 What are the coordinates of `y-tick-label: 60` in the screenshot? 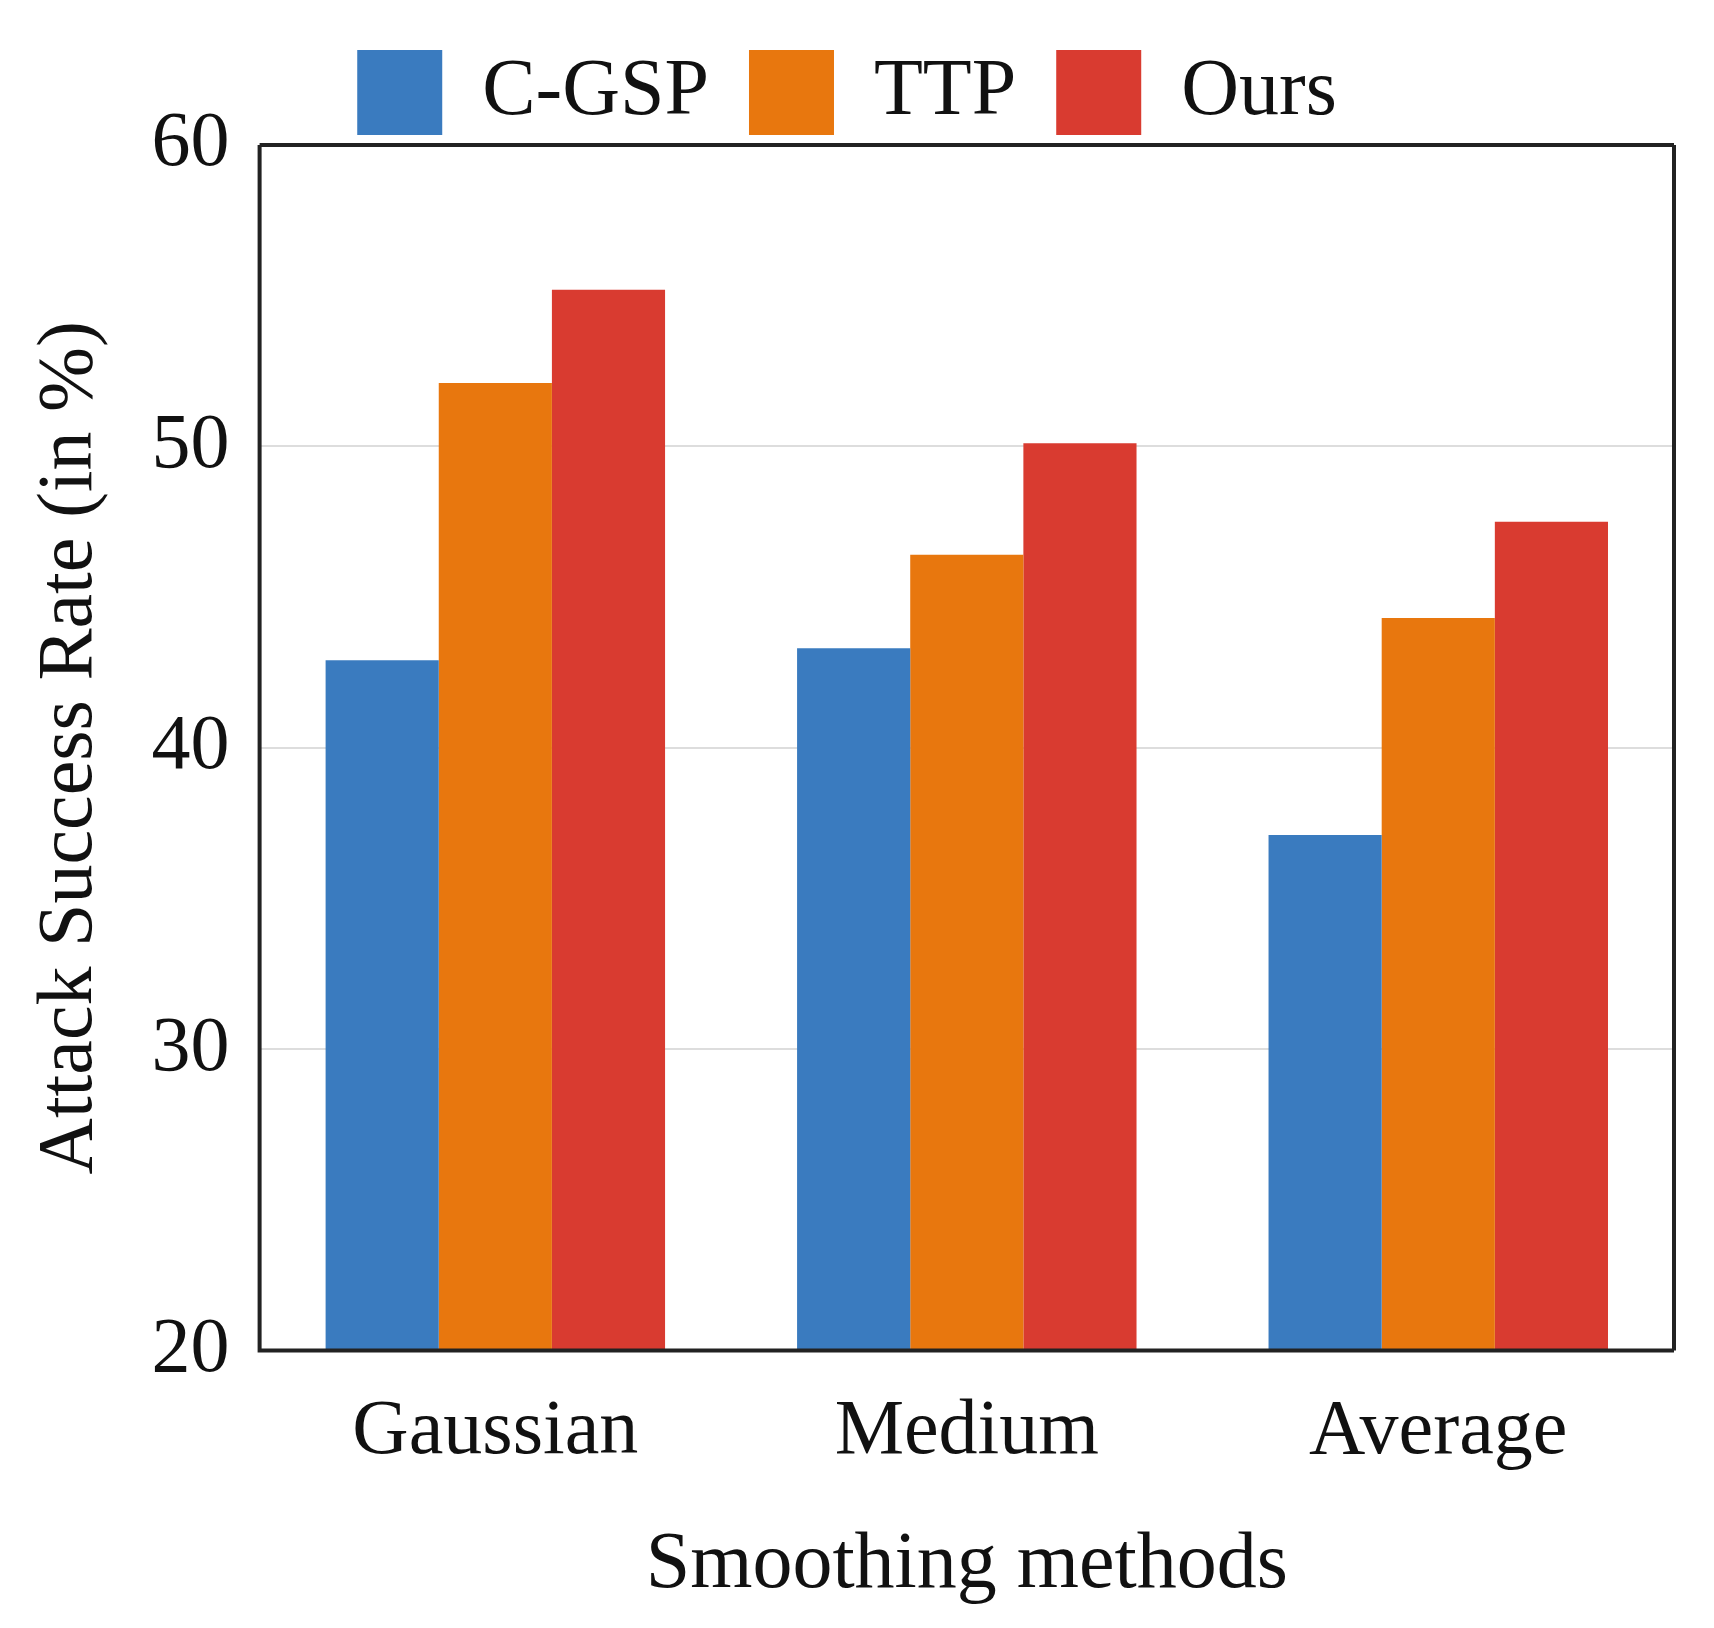 It's located at (190, 139).